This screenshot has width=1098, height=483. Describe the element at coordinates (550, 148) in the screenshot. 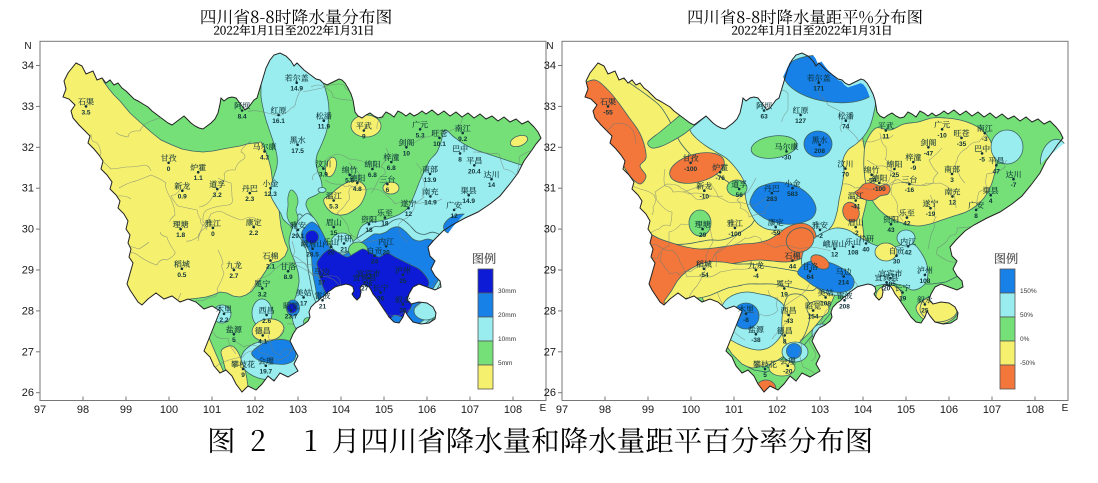

I see `svg-text: 32` at that location.